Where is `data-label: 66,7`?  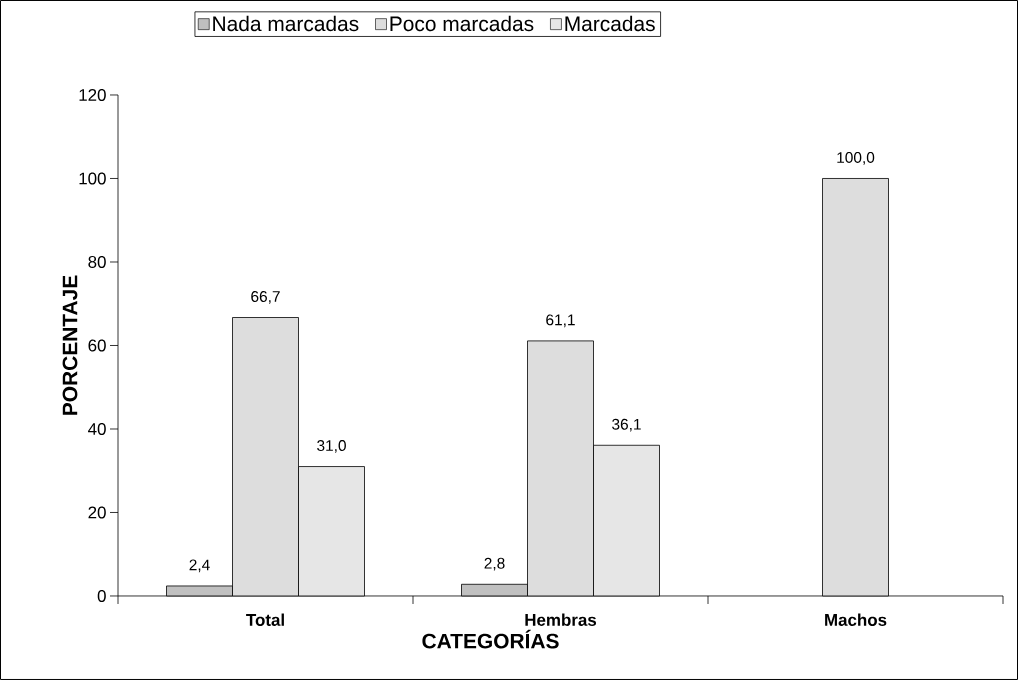
data-label: 66,7 is located at coordinates (265, 297).